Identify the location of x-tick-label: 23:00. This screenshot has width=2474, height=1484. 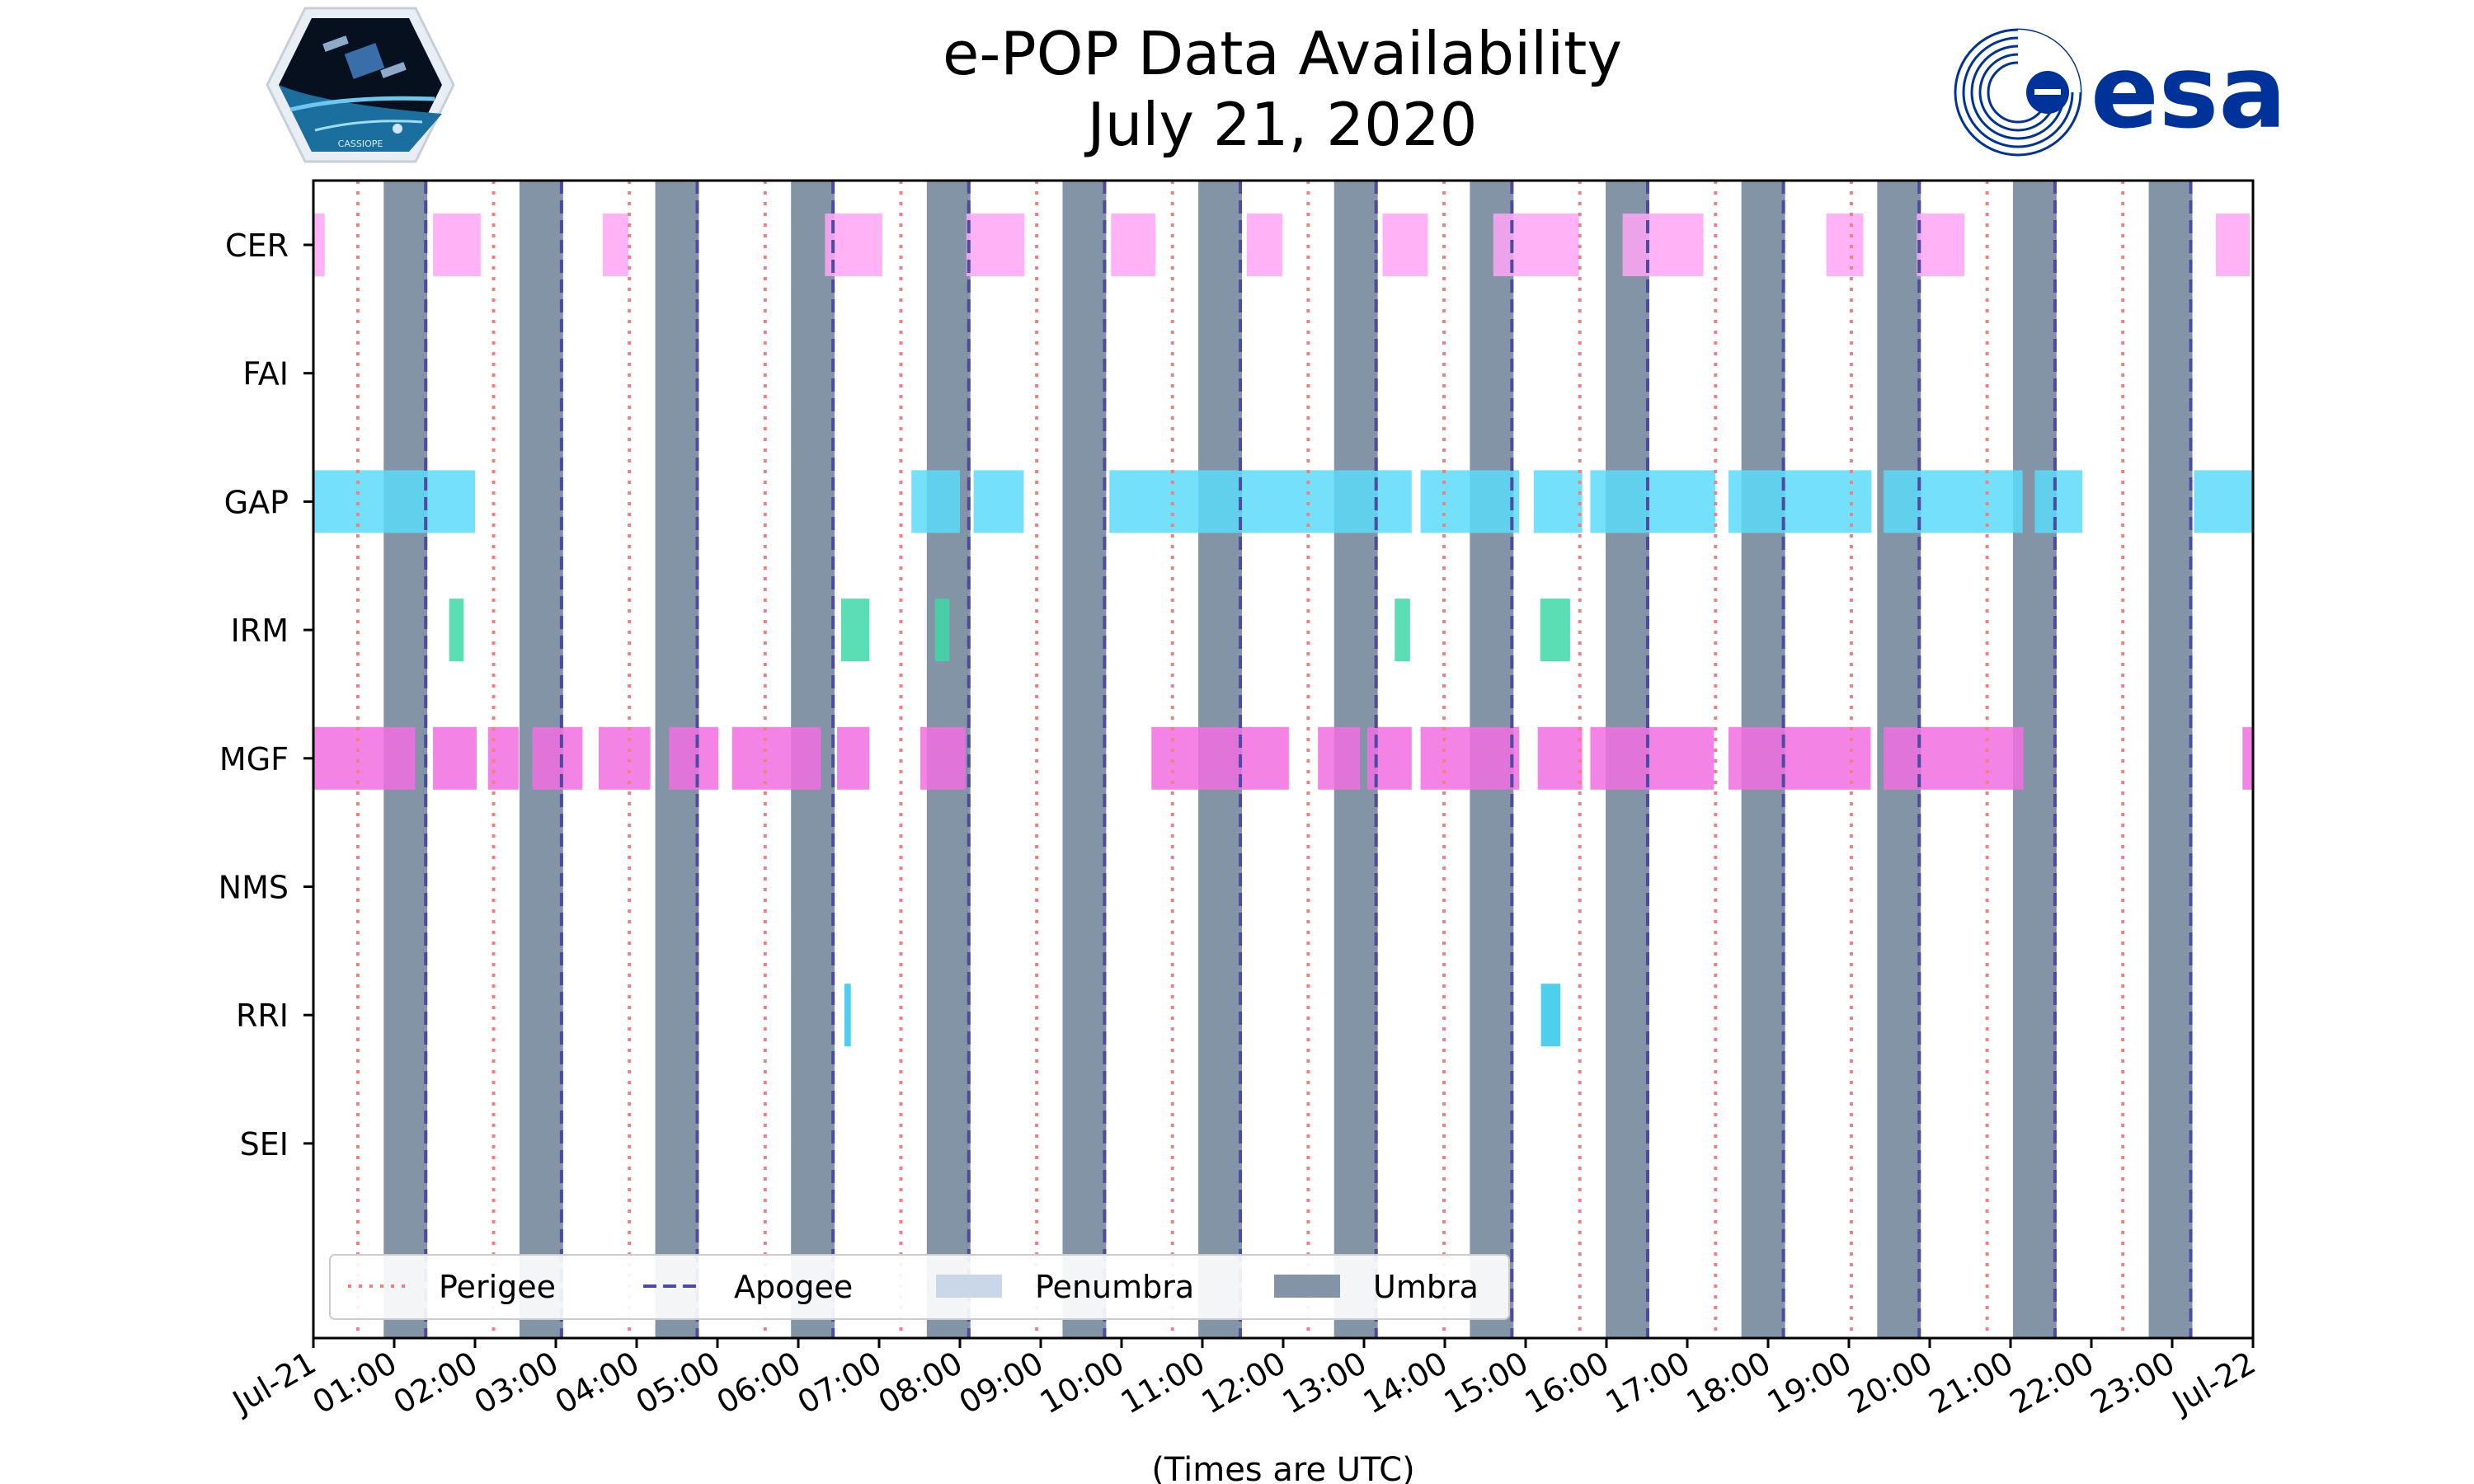
(2133, 1383).